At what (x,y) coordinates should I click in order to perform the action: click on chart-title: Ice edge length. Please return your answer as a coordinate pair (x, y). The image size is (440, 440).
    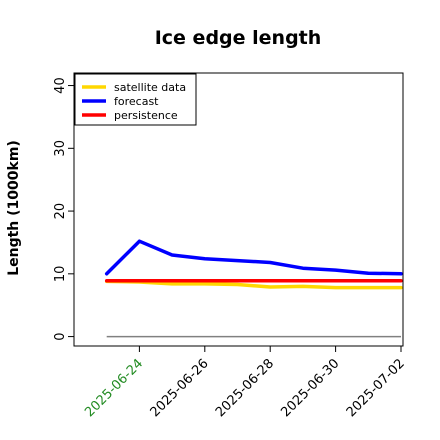
    Looking at the image, I should click on (238, 38).